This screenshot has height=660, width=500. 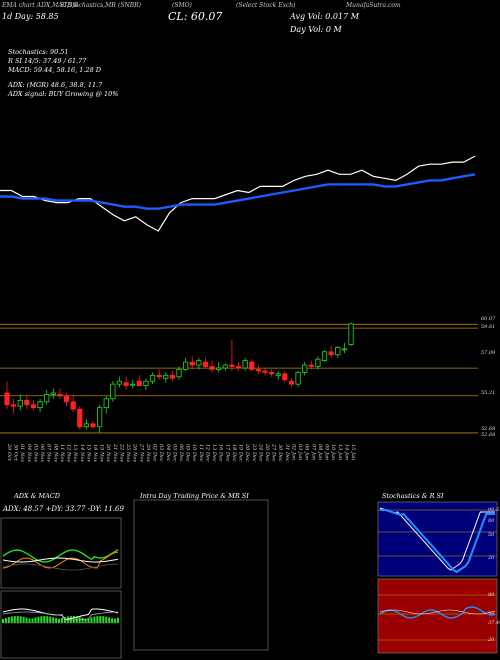 I want to click on date-label-21: 29 Nov, so click(x=148, y=452).